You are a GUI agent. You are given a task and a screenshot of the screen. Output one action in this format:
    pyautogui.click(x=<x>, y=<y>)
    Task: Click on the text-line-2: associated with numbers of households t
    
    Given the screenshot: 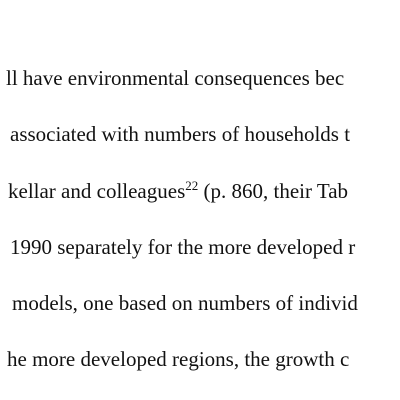 What is the action you would take?
    pyautogui.click(x=180, y=134)
    